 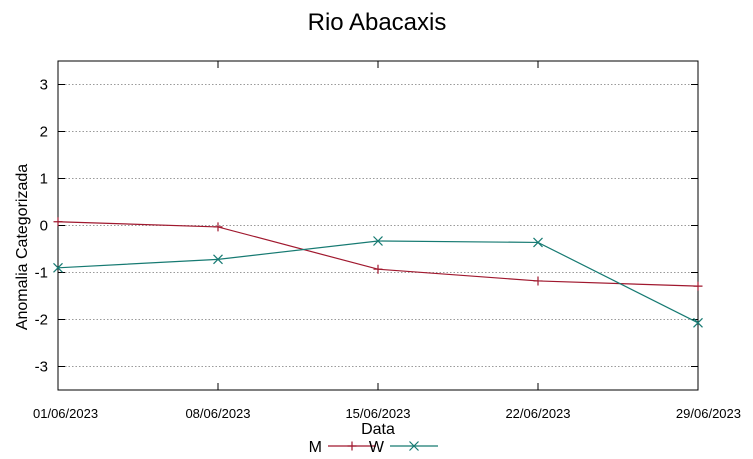 I want to click on y-tick-label: -3, so click(x=41, y=367).